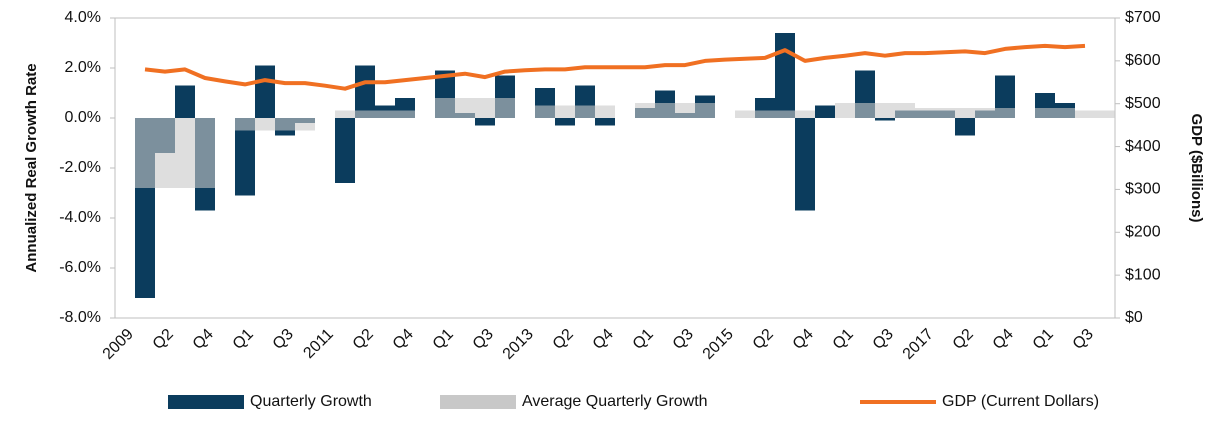 The width and height of the screenshot is (1219, 421). Describe the element at coordinates (1143, 103) in the screenshot. I see `y2-tick-label: $500` at that location.